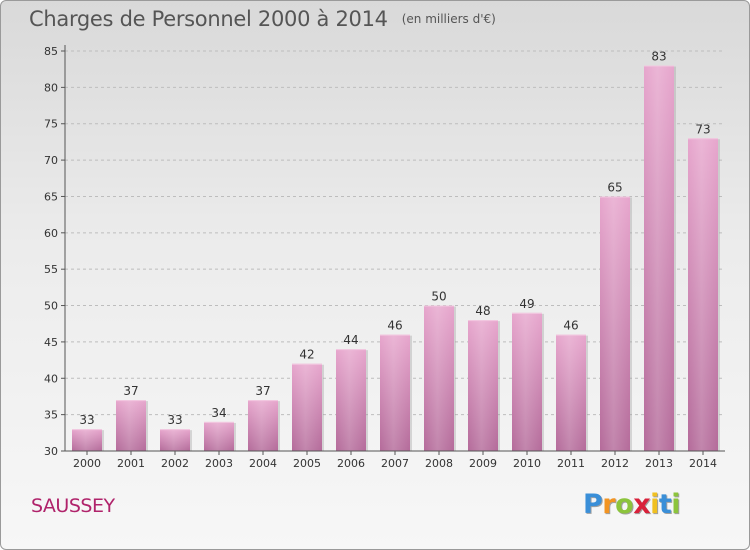 Image resolution: width=750 pixels, height=550 pixels. Describe the element at coordinates (609, 504) in the screenshot. I see `logo-letter: r` at that location.